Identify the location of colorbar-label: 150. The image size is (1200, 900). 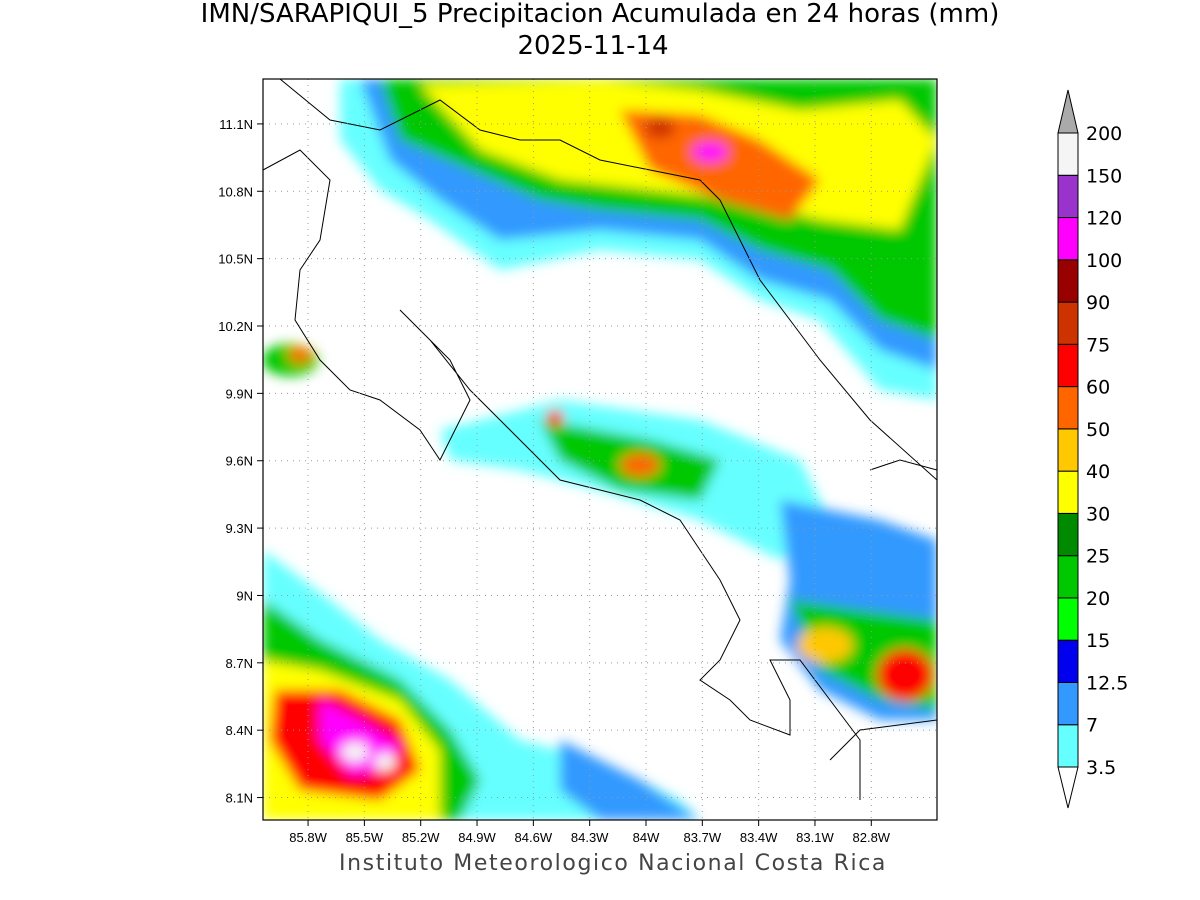
(1104, 176).